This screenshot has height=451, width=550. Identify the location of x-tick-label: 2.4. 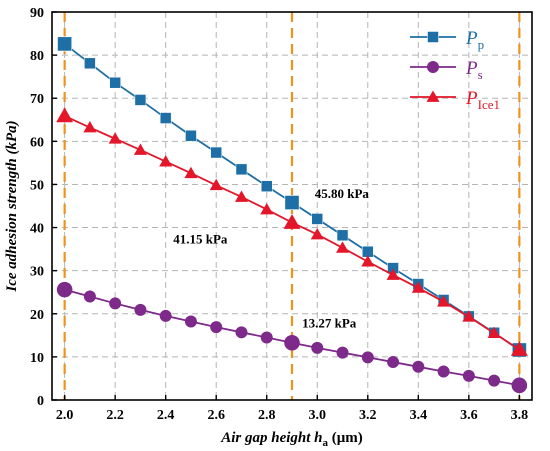
(166, 415).